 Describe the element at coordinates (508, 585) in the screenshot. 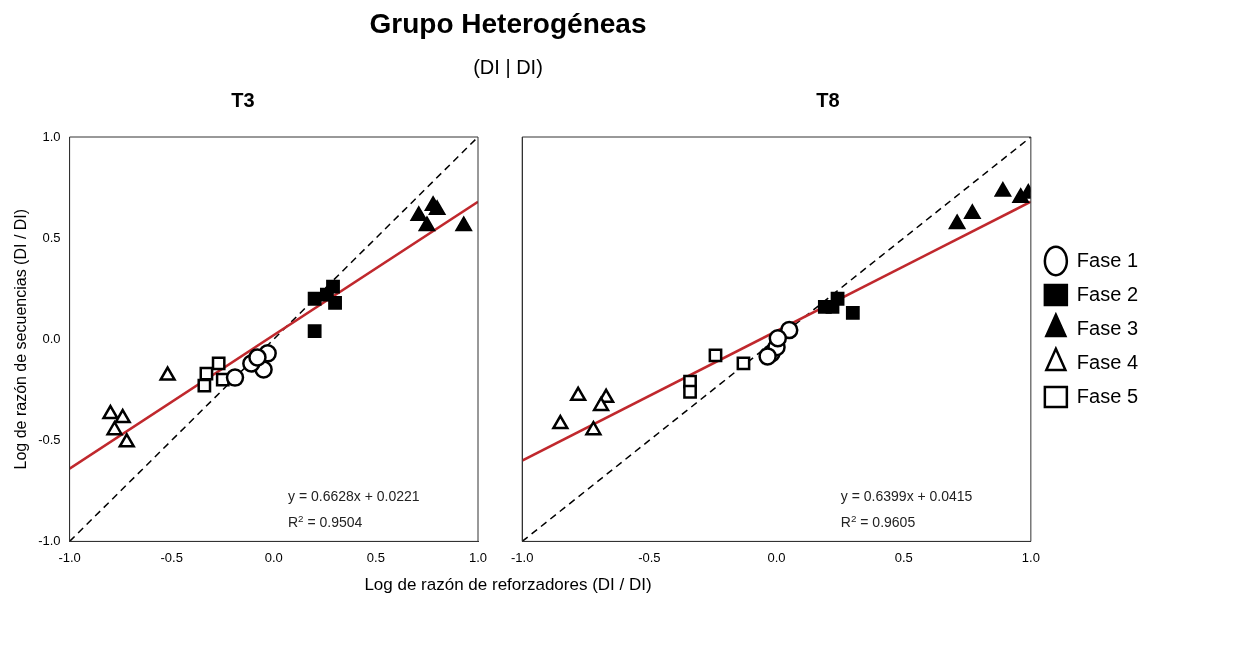

I see `x-axis-title: Log de razón de reforzadores (DI / DI)` at that location.